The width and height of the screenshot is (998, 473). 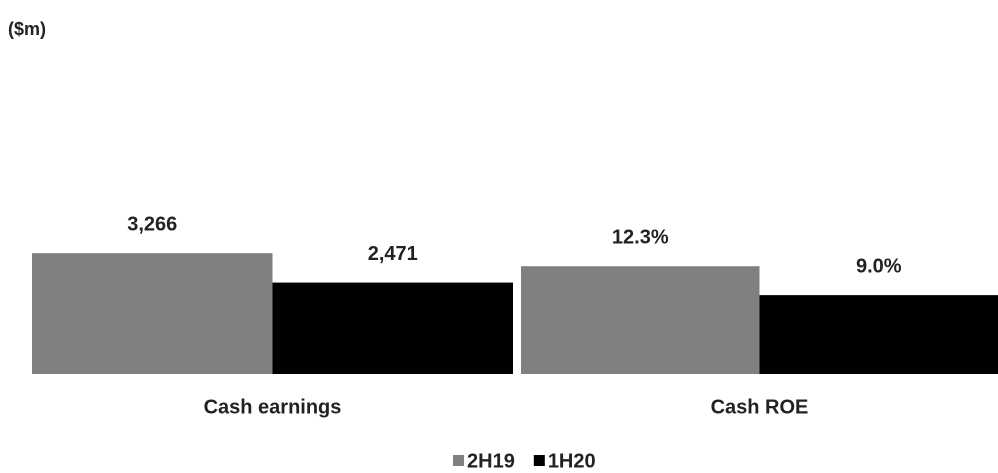 What do you see at coordinates (393, 254) in the screenshot?
I see `value-label: 2,471` at bounding box center [393, 254].